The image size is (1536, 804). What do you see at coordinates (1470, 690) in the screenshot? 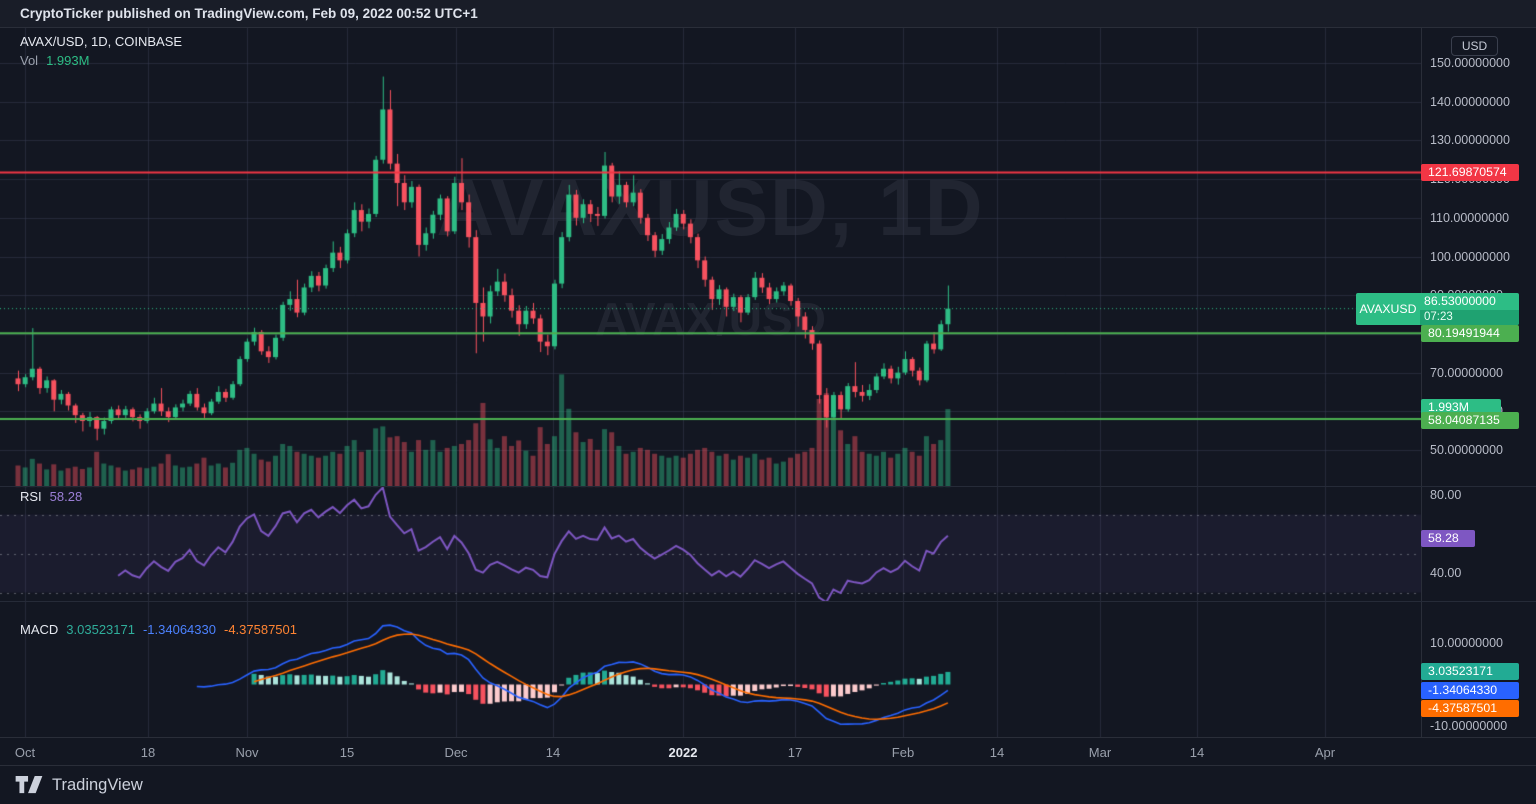
I see `macd-line-tag: -1.34064330` at bounding box center [1470, 690].